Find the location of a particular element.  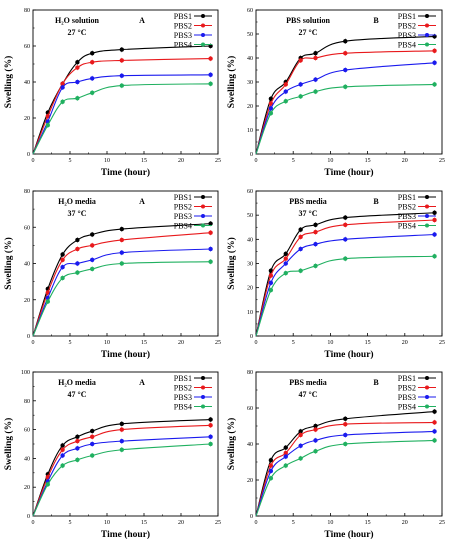

panel-letter: A is located at coordinates (142, 201).